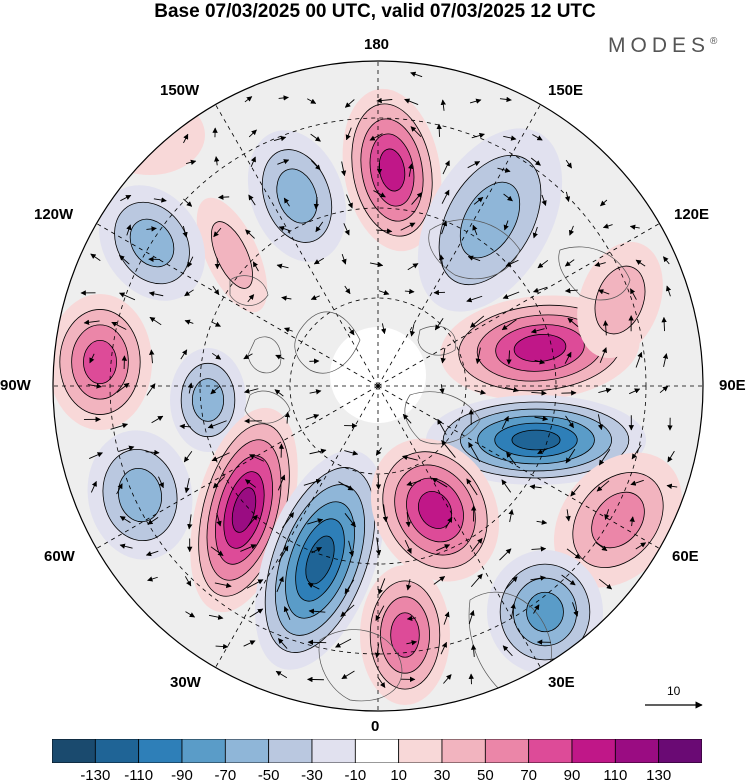 The image size is (750, 784). What do you see at coordinates (15, 386) in the screenshot?
I see `lon-label-90w: 90W` at bounding box center [15, 386].